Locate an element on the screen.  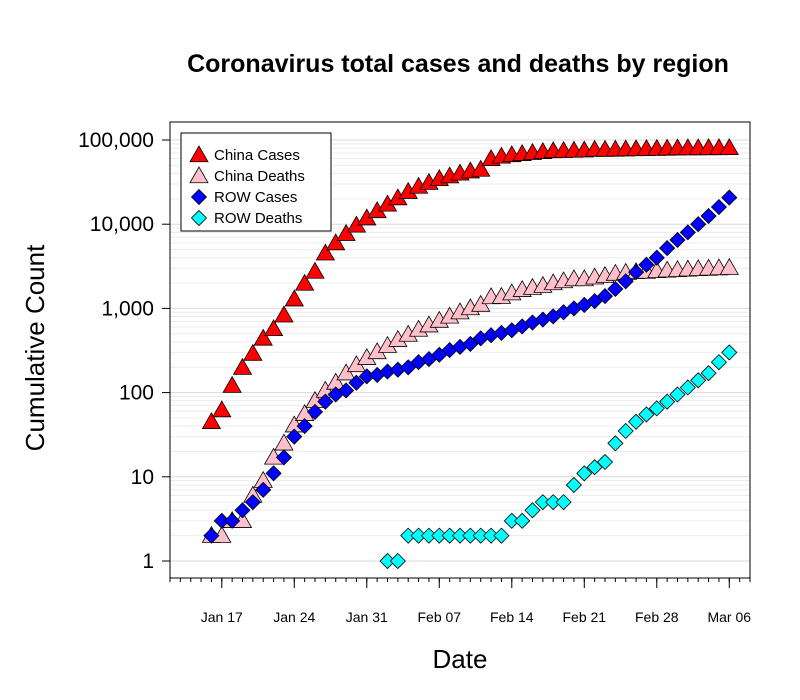
x-tick-label: Feb 21 is located at coordinates (584, 617).